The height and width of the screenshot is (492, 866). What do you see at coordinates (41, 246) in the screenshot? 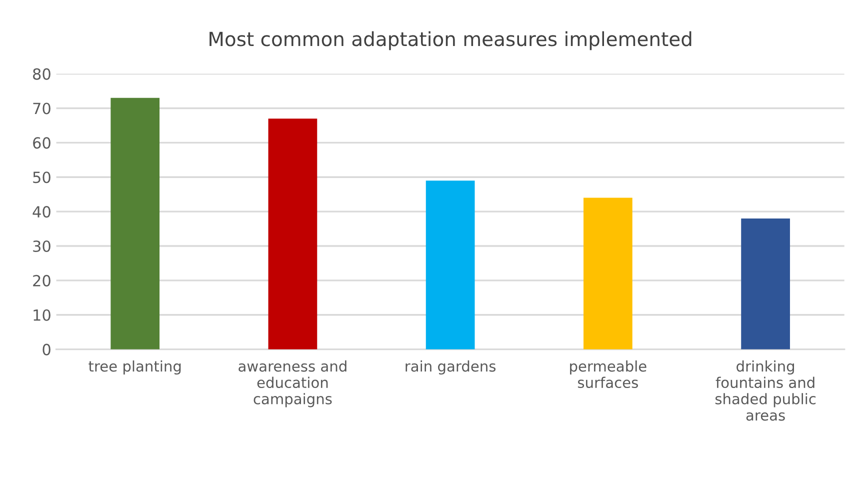
I see `y-tick-label: 30` at bounding box center [41, 246].